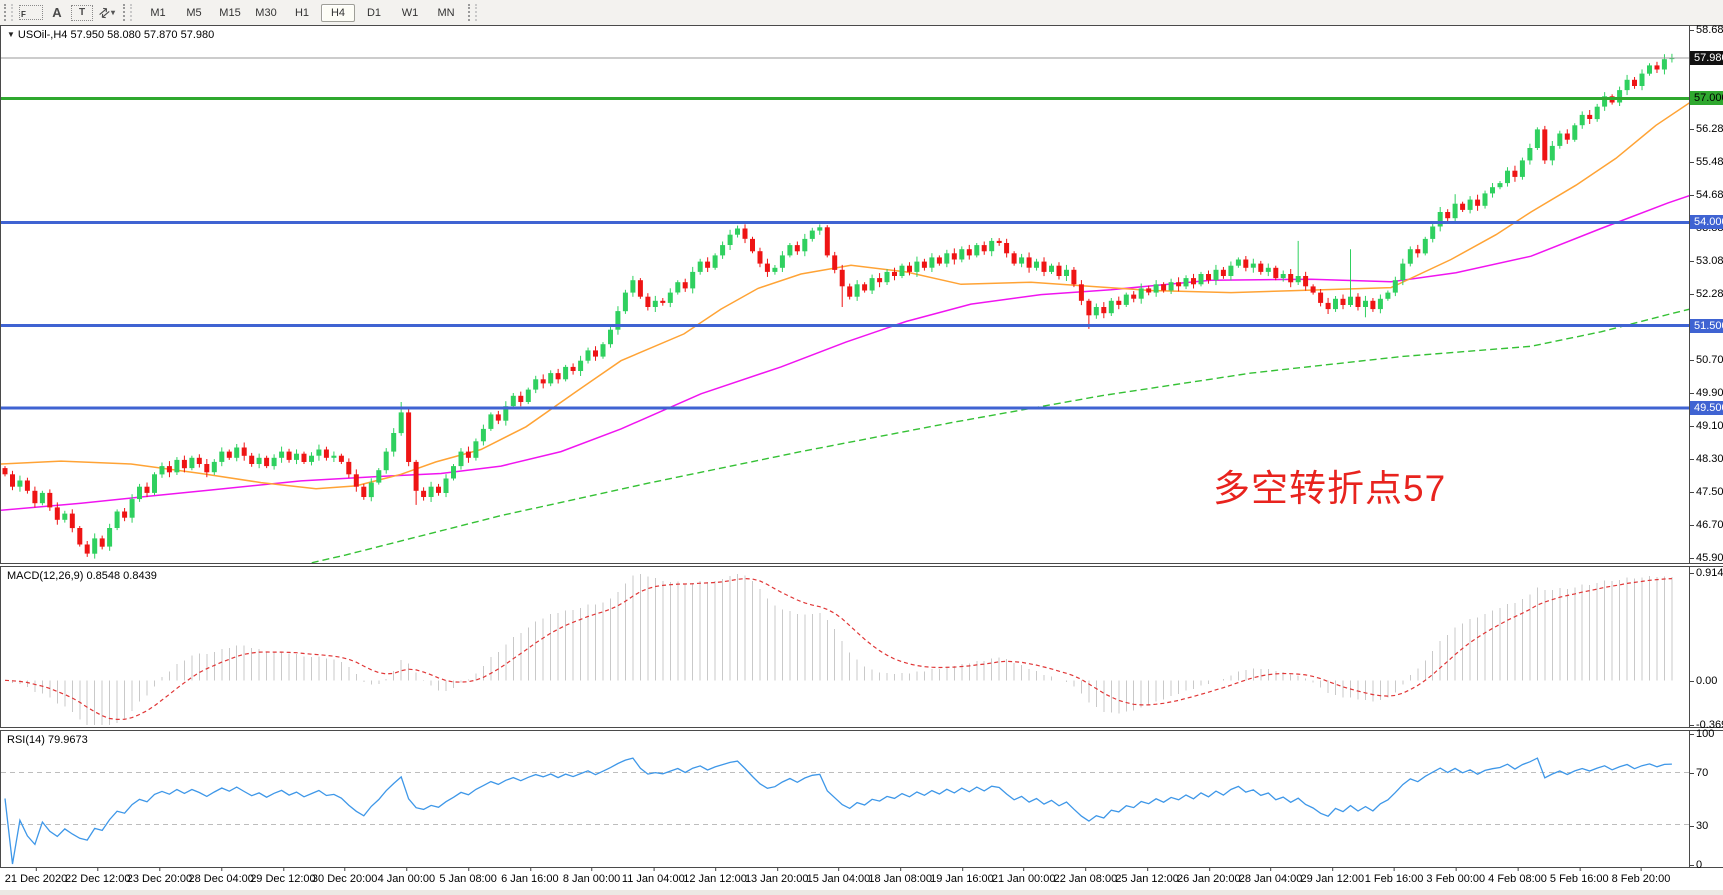 This screenshot has width=1723, height=895. What do you see at coordinates (221, 876) in the screenshot?
I see `time-axis-label: 28 Dec 04:00` at bounding box center [221, 876].